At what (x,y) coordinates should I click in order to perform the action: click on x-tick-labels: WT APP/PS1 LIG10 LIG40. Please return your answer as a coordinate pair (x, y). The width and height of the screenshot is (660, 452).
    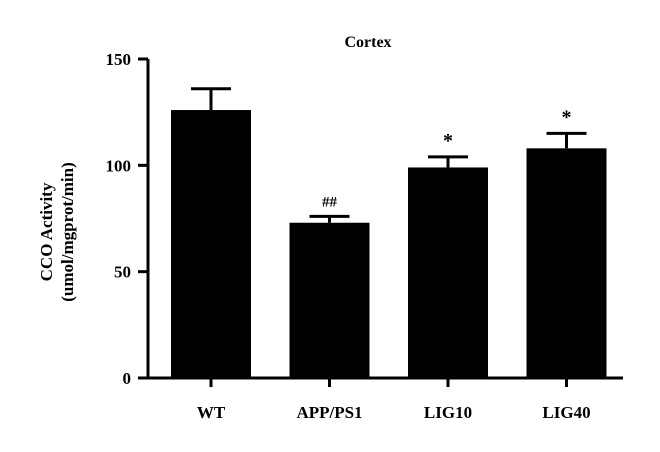
    Looking at the image, I should click on (394, 400).